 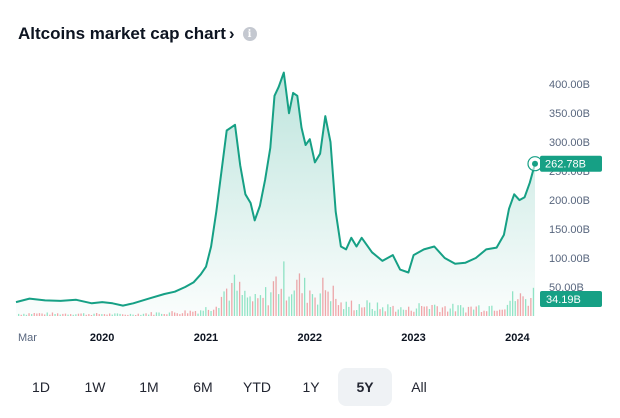 I want to click on tab-6m: 6M, so click(x=203, y=387).